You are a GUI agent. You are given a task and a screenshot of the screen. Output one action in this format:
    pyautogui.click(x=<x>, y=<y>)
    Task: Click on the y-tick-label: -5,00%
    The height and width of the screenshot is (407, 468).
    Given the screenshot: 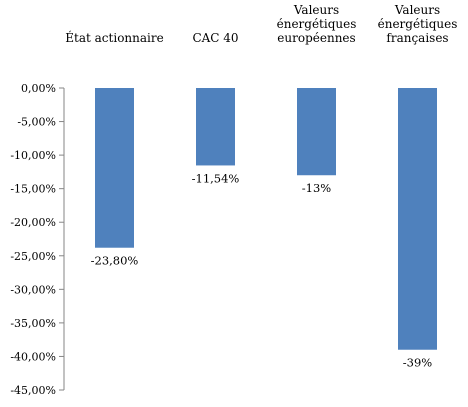 What is the action you would take?
    pyautogui.click(x=36, y=122)
    